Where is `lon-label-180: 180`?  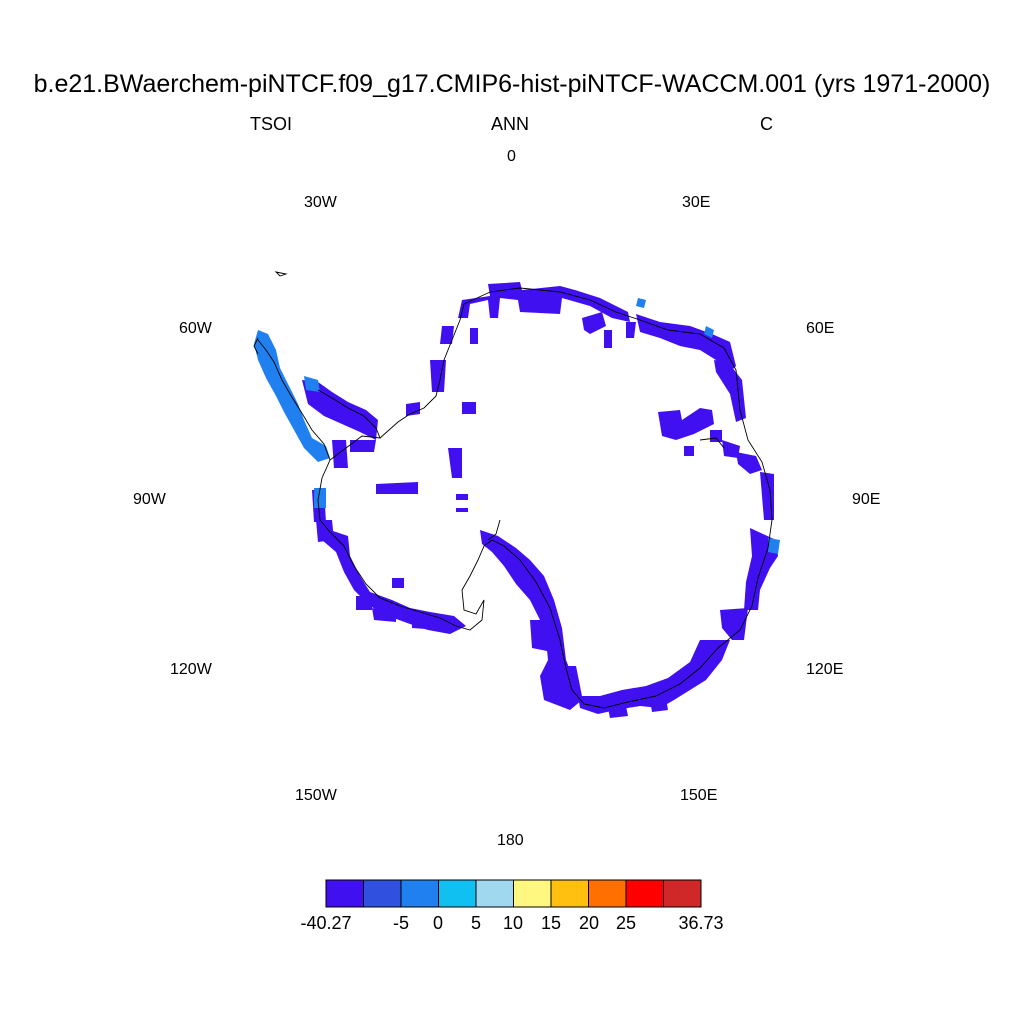 lon-label-180: 180 is located at coordinates (510, 840).